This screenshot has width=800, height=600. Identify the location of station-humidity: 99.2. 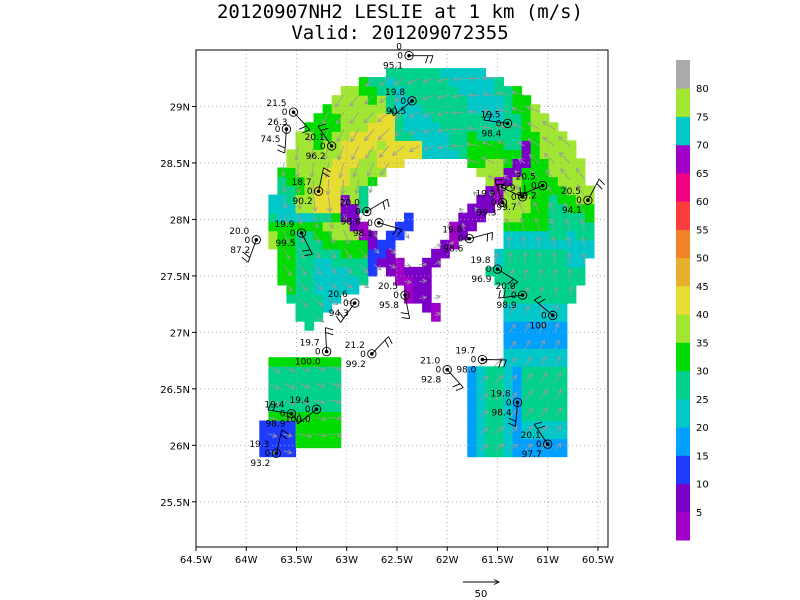
(356, 365).